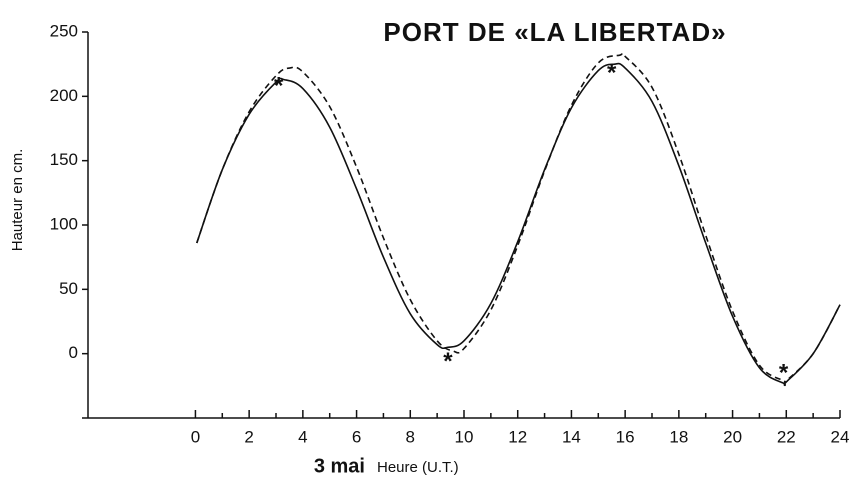  I want to click on y-axis-label: Hauteur en cm., so click(17, 200).